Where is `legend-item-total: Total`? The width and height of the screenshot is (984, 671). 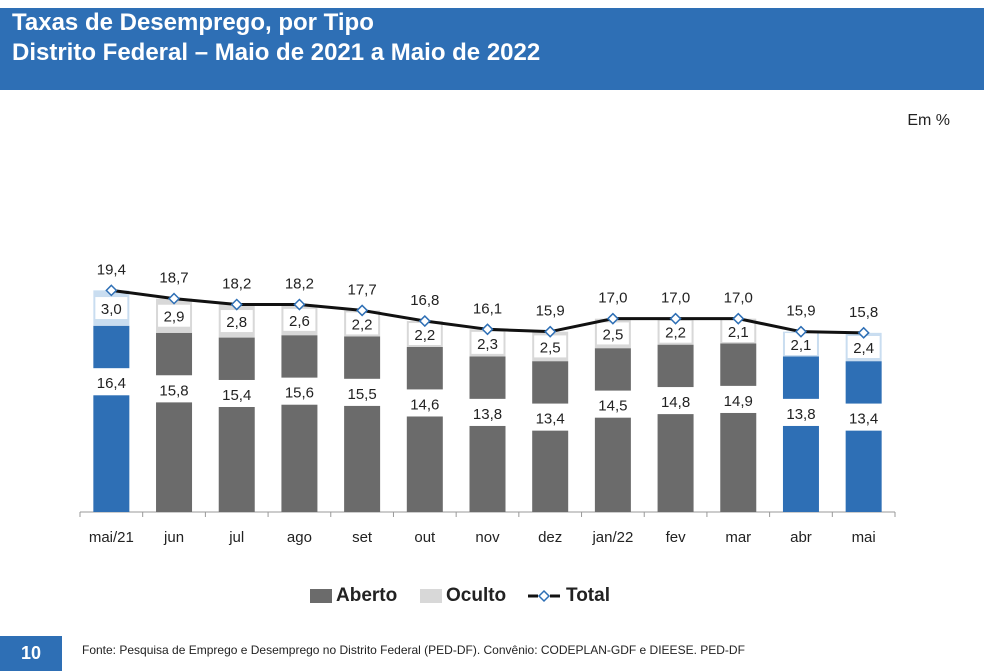
legend-item-total: Total is located at coordinates (569, 596).